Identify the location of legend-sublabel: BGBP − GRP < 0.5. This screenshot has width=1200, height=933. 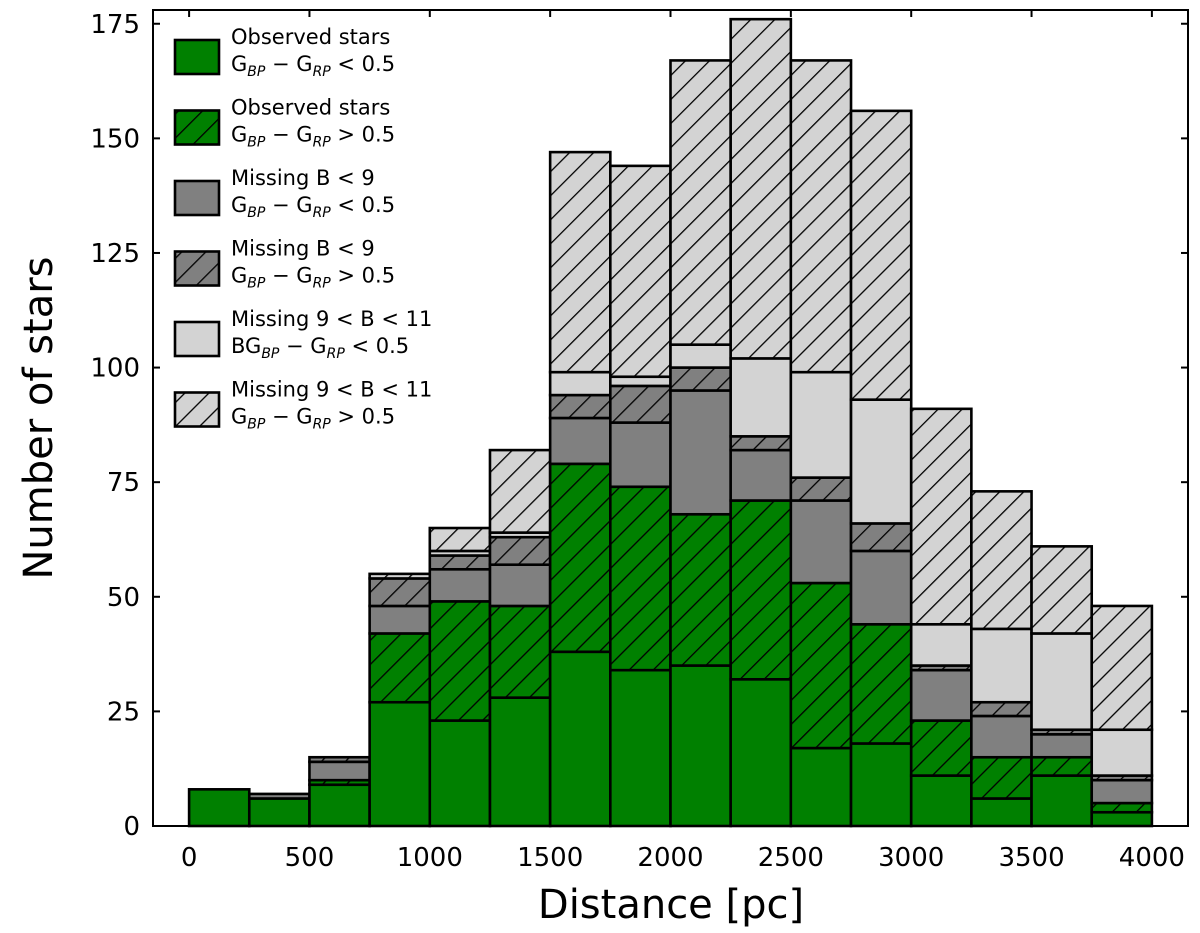
(320, 348).